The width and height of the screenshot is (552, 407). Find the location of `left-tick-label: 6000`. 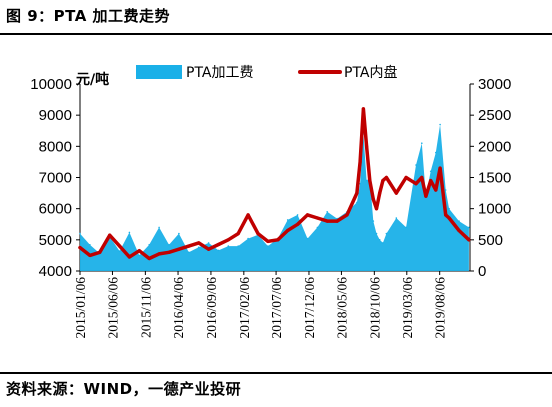

left-tick-label: 6000 is located at coordinates (55, 209).